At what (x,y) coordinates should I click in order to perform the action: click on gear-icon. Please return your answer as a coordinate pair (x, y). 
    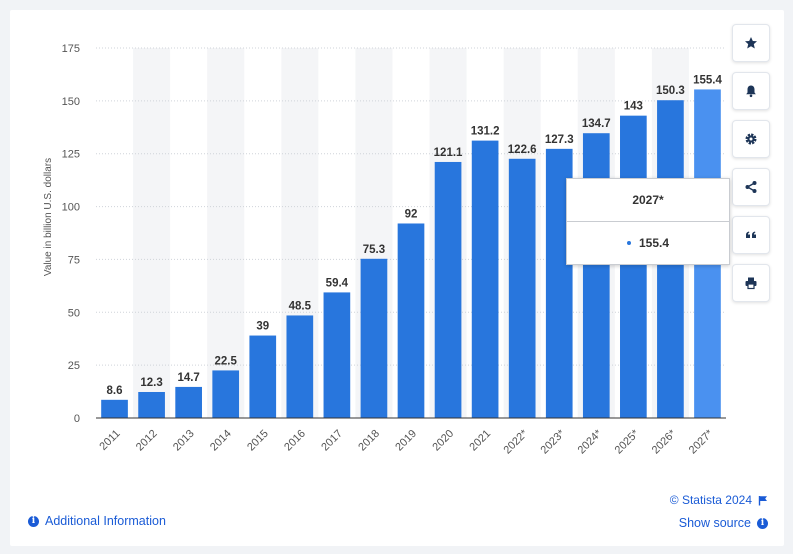
    Looking at the image, I should click on (751, 139).